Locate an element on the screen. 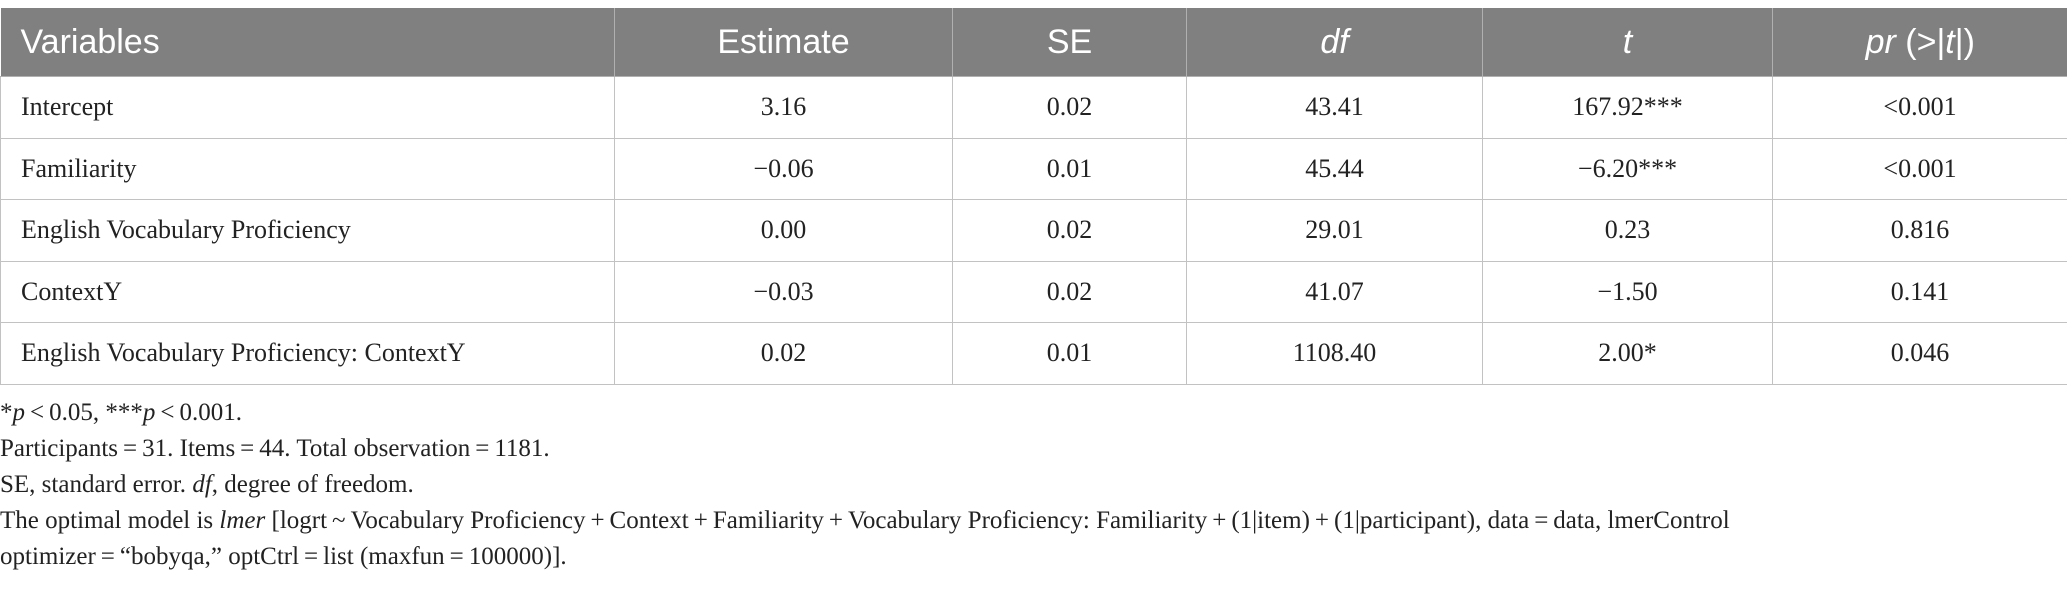 The height and width of the screenshot is (593, 2067). cell-estimate: 3.16 is located at coordinates (783, 107).